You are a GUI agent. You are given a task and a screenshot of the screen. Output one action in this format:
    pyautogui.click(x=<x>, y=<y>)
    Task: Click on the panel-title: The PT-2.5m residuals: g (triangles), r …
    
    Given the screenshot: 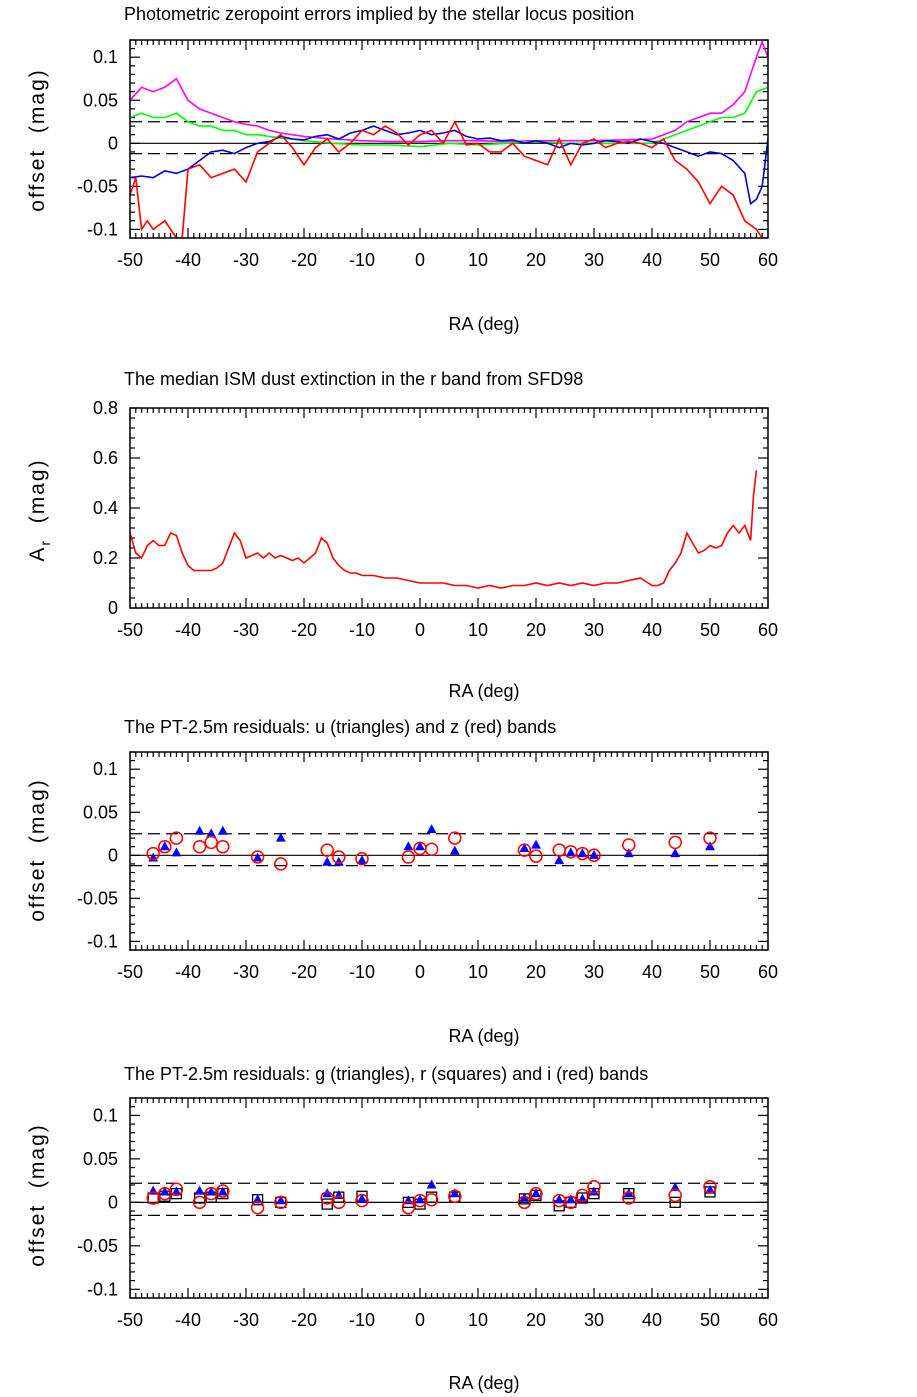 What is the action you would take?
    pyautogui.click(x=386, y=1074)
    